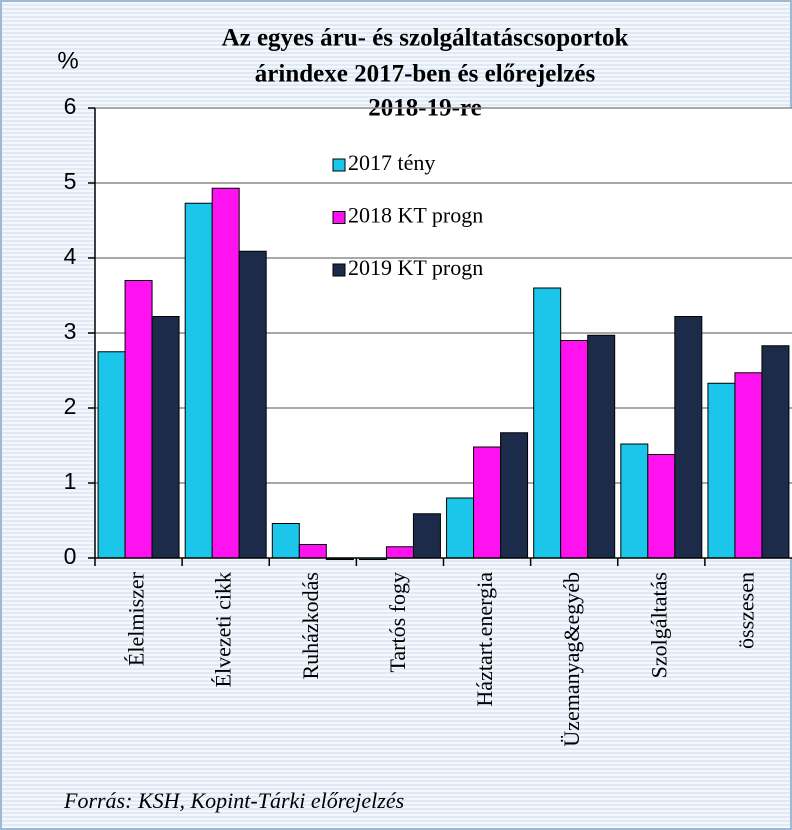 Image resolution: width=792 pixels, height=830 pixels. What do you see at coordinates (745, 610) in the screenshot?
I see `x-tick-label: összesen` at bounding box center [745, 610].